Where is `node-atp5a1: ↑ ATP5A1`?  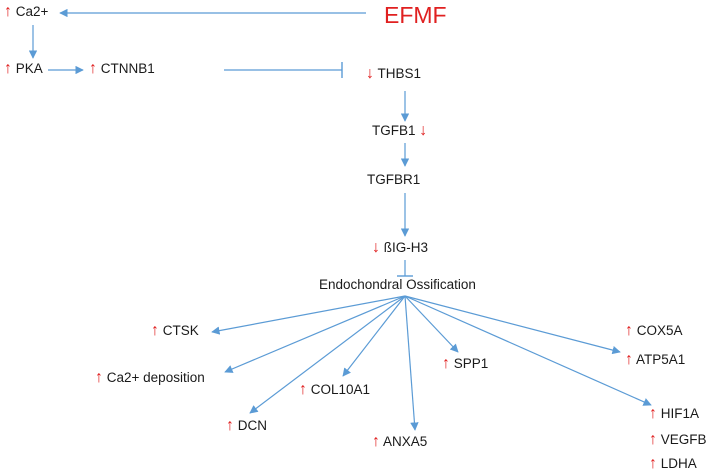
node-atp5a1: ↑ ATP5A1 is located at coordinates (655, 360).